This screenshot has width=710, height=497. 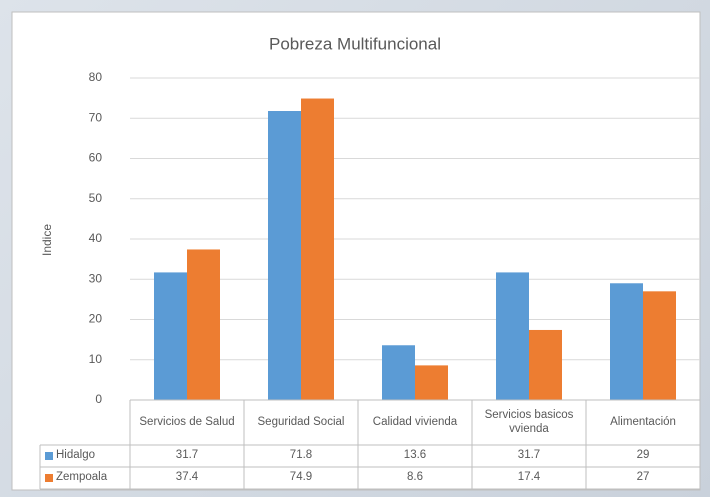 I want to click on data-label: 71.8, so click(x=301, y=455).